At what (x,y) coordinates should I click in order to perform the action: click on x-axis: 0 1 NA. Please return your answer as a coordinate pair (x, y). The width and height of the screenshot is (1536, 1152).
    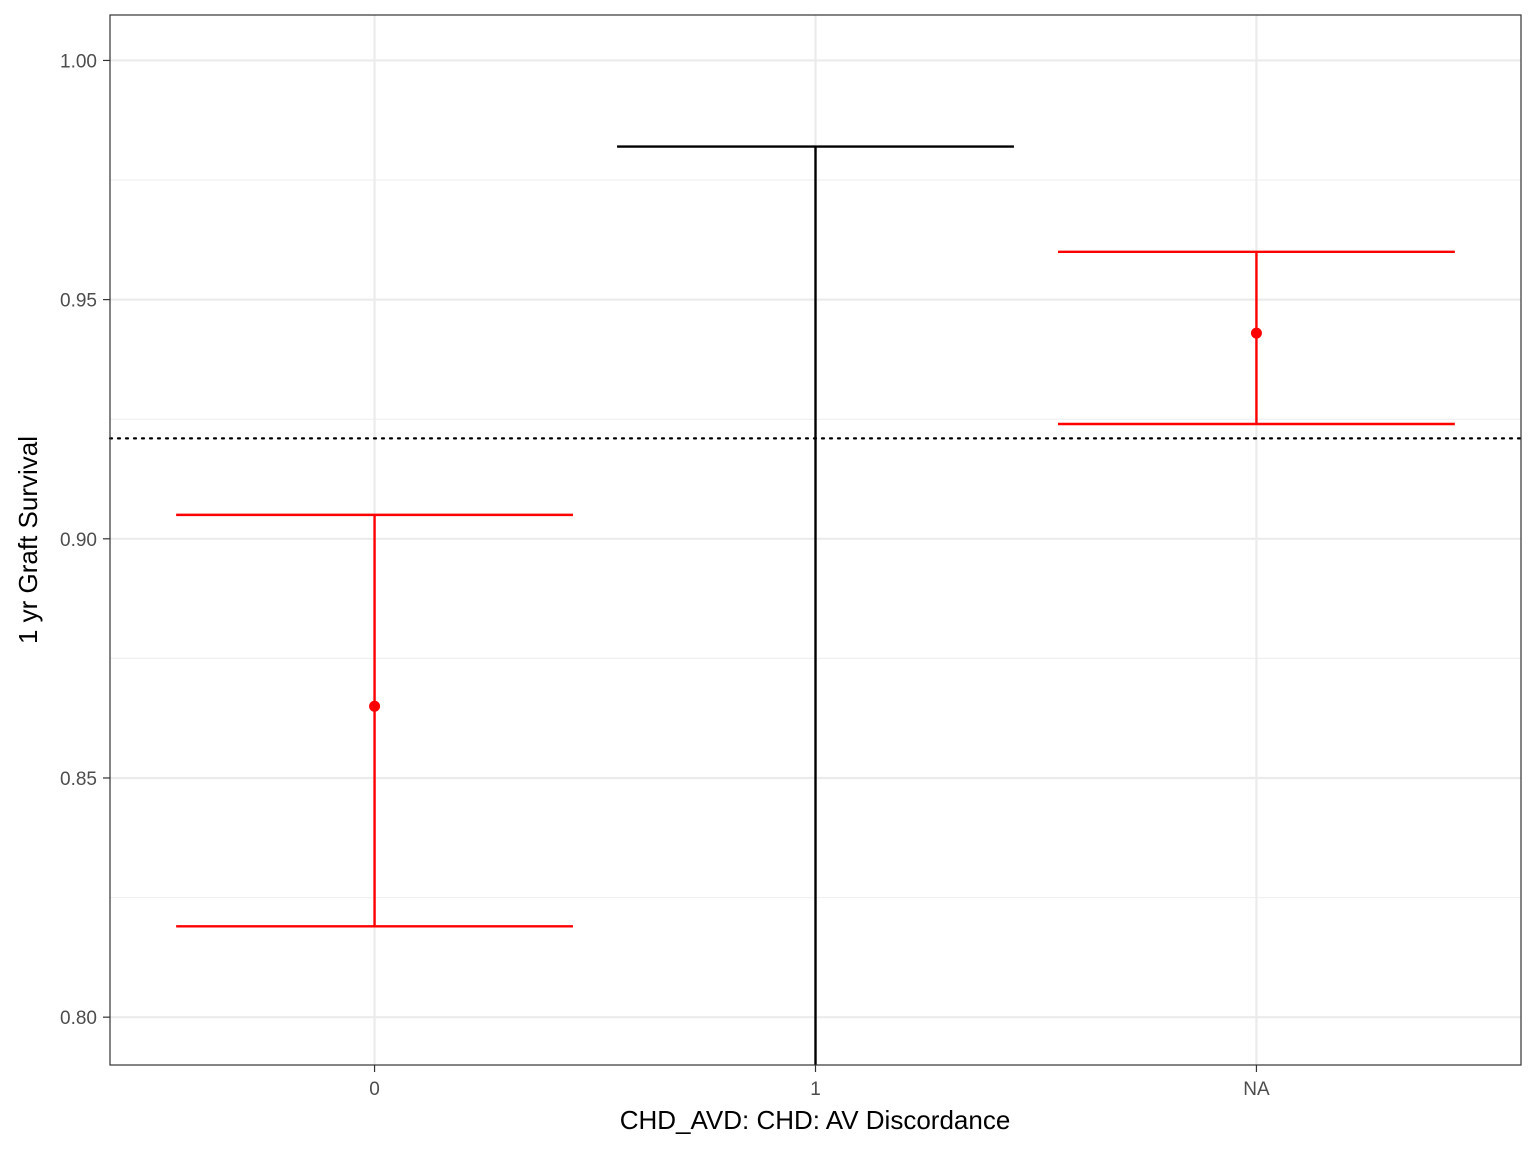
    Looking at the image, I should click on (819, 1082).